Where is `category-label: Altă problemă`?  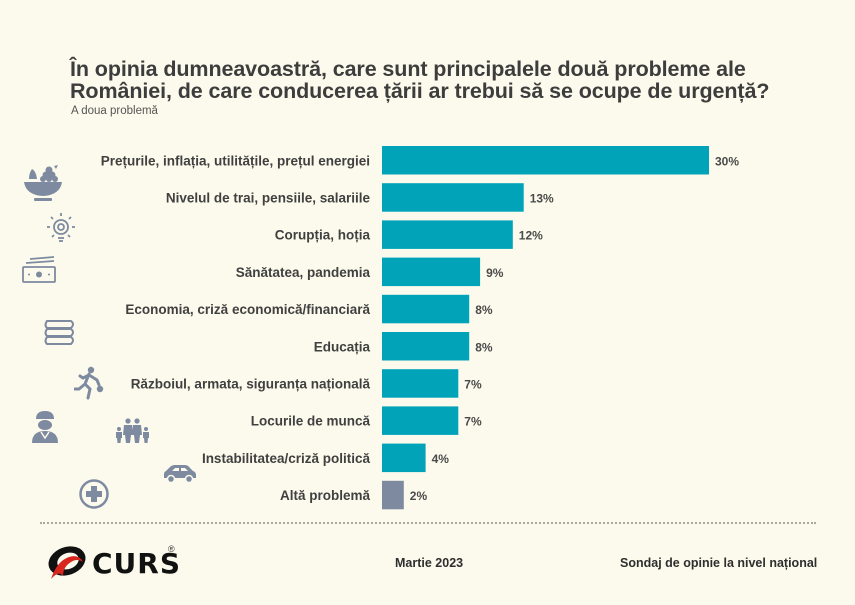 category-label: Altă problemă is located at coordinates (325, 495).